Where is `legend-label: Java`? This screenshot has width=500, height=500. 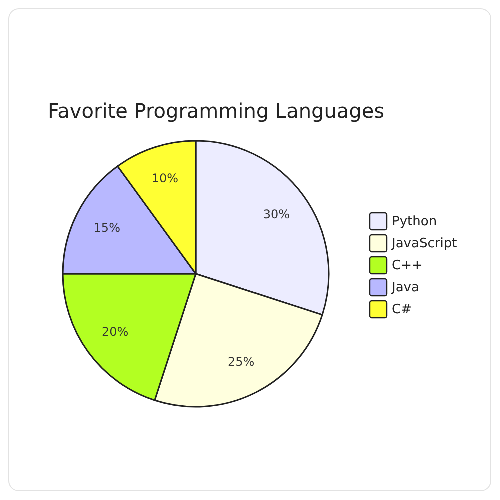 legend-label: Java is located at coordinates (405, 288).